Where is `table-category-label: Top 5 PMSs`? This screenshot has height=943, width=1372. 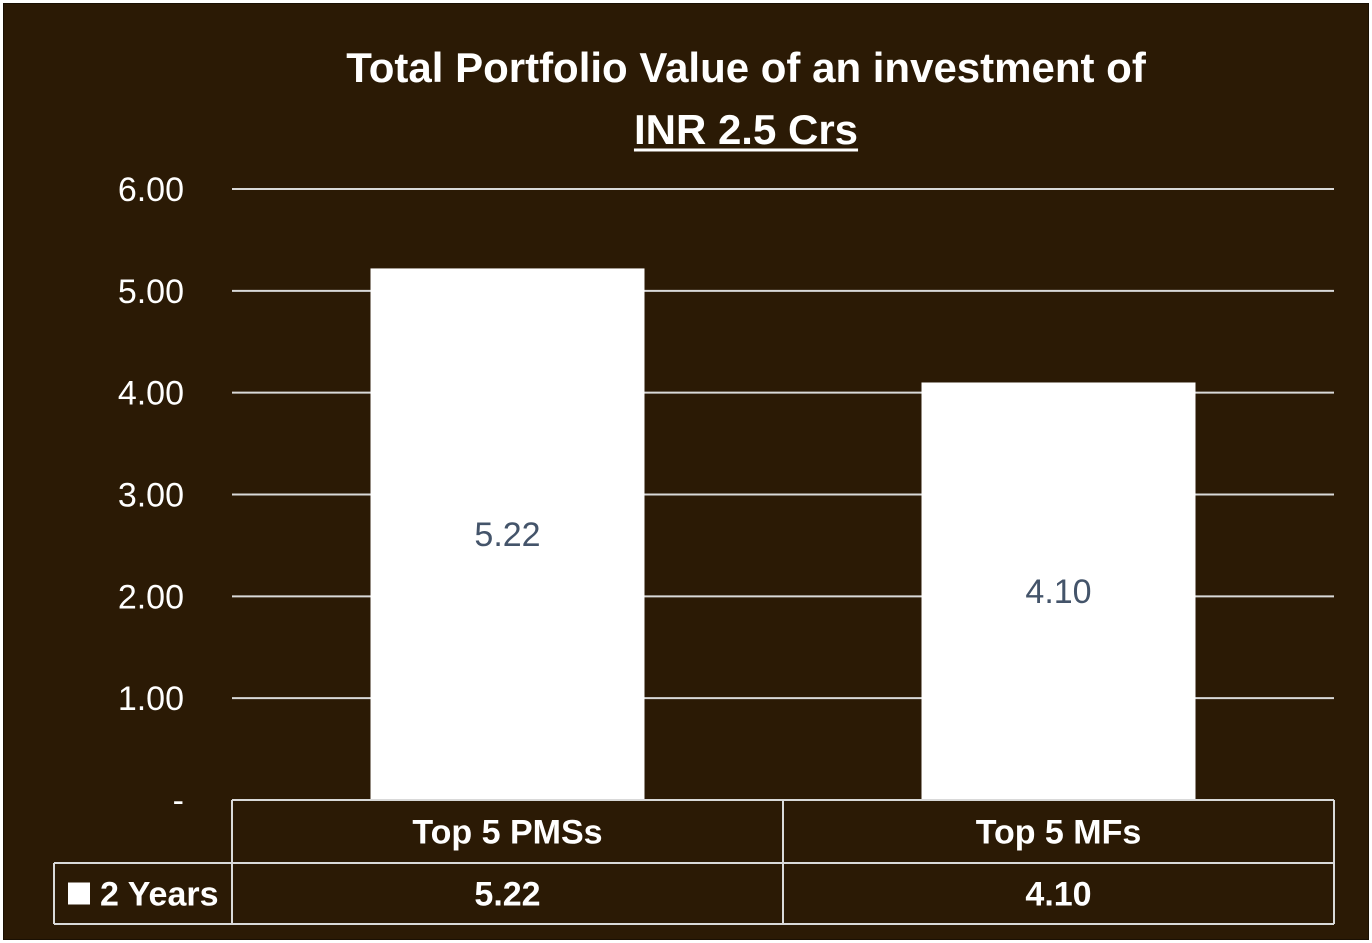
table-category-label: Top 5 PMSs is located at coordinates (507, 833).